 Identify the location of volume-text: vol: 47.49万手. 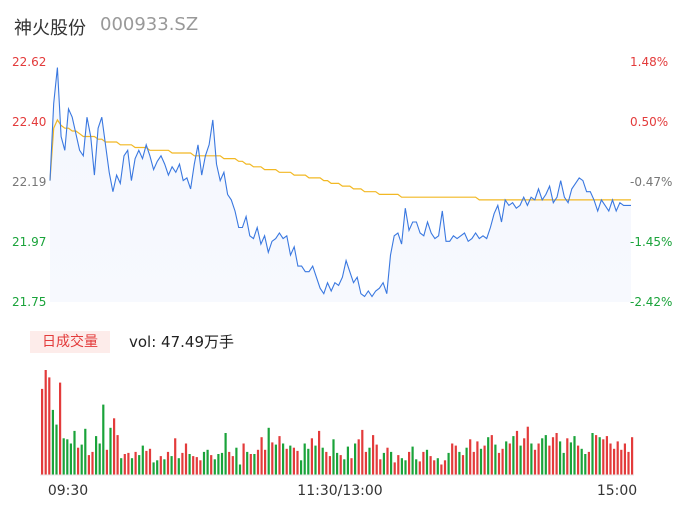
(181, 342).